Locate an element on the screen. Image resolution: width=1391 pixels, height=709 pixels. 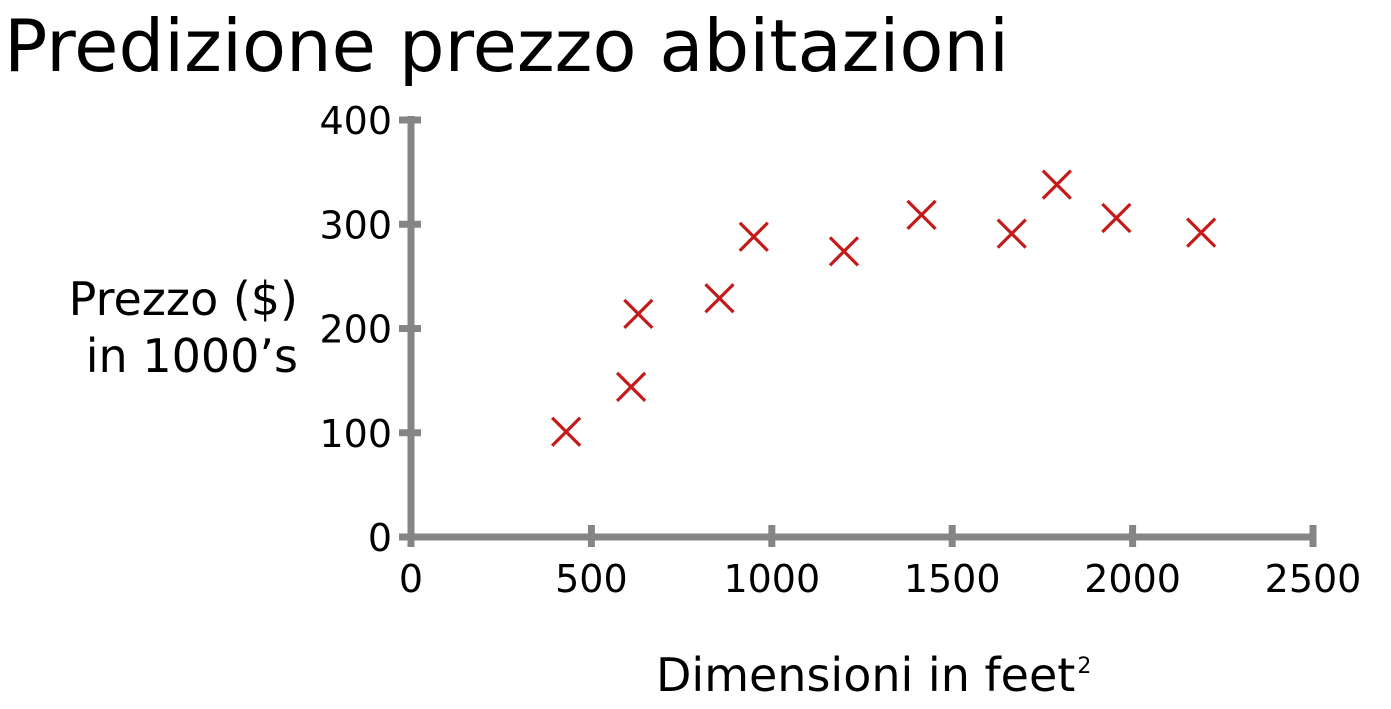
y-tick-label-0: 0 is located at coordinates (380, 538).